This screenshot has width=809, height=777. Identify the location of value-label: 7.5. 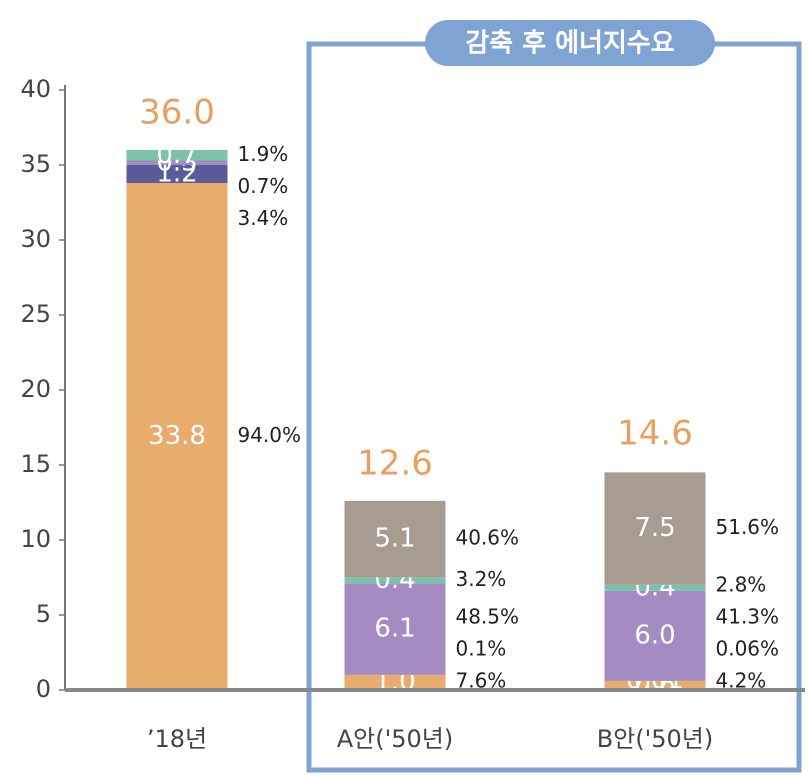
(654, 528).